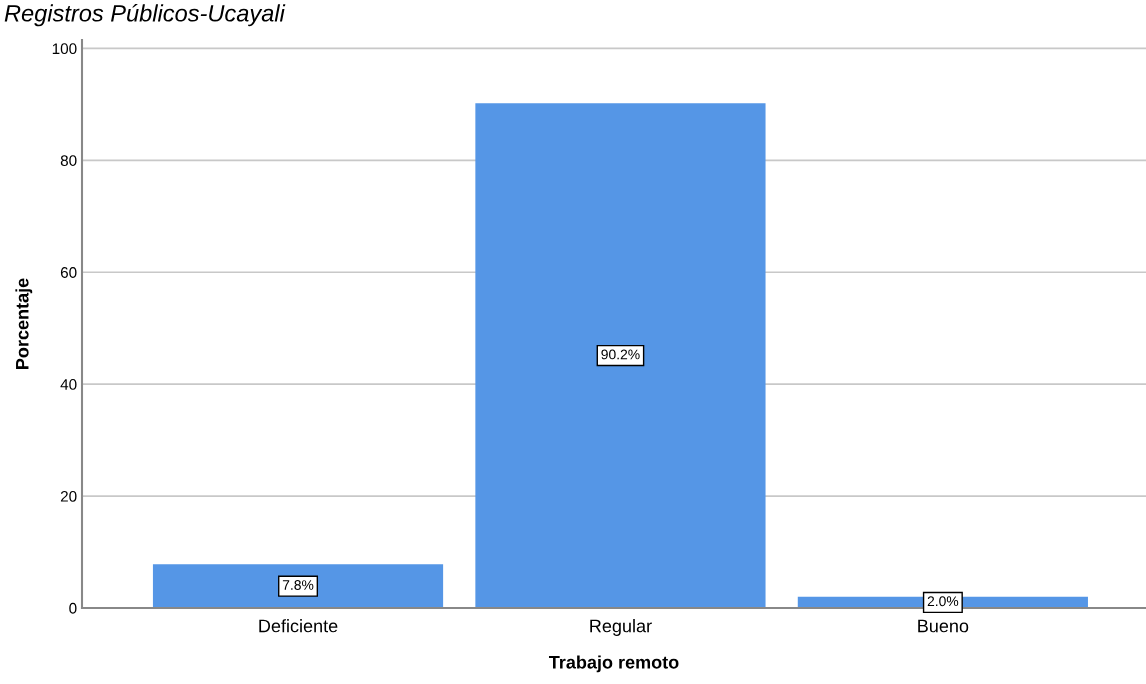 The image size is (1146, 684). I want to click on y-tick-label: 80, so click(68, 160).